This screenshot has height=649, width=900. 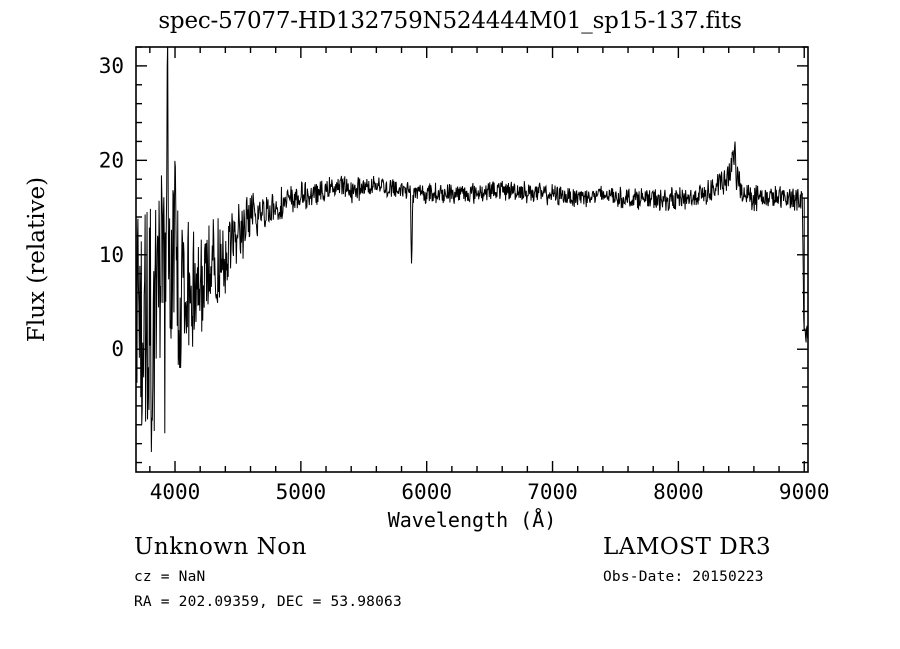 What do you see at coordinates (175, 492) in the screenshot?
I see `x-tick-label: 4000` at bounding box center [175, 492].